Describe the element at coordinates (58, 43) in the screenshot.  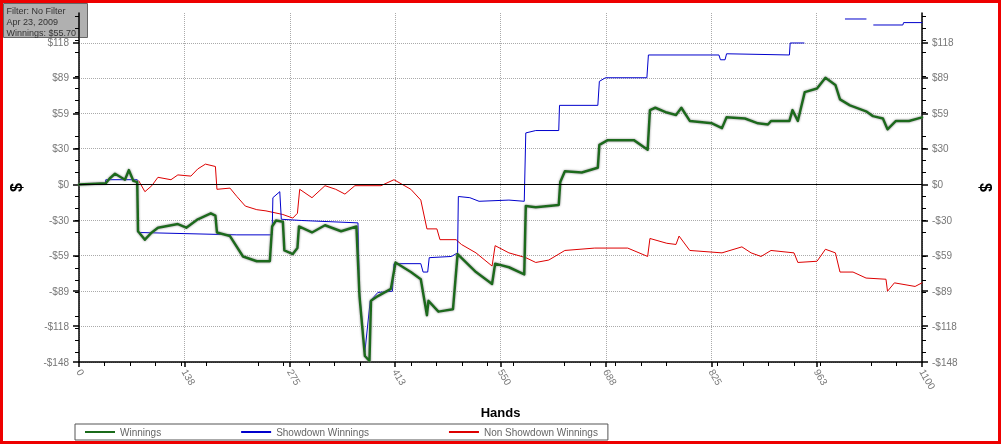
I see `y-tick-label: $118` at that location.